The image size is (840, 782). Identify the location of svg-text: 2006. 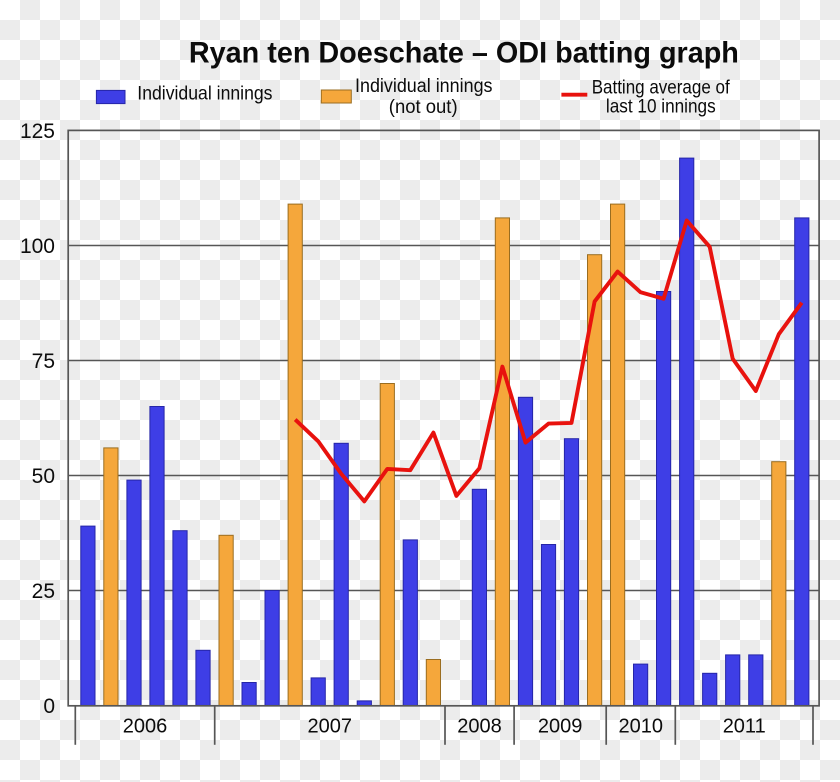
(145, 727).